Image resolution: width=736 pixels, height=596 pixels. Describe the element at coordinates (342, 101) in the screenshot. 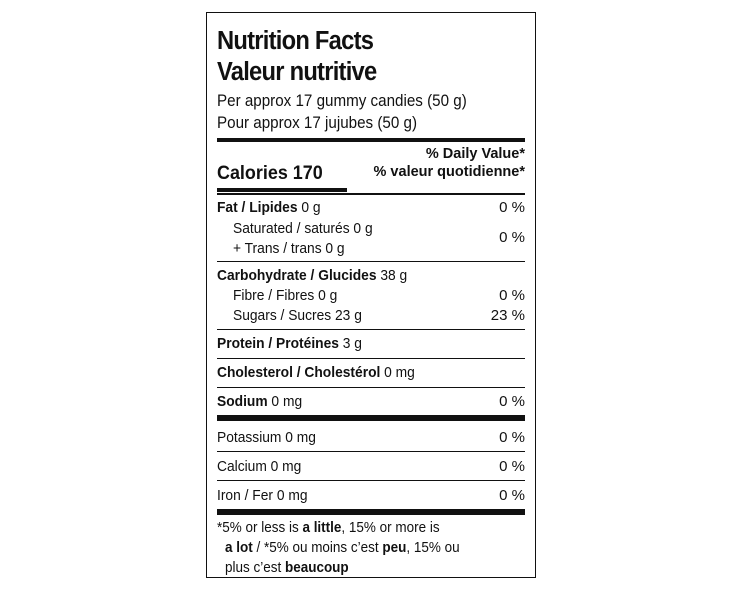

I see `serving-size-english: Per approx 17 gummy candies (50 g)` at that location.